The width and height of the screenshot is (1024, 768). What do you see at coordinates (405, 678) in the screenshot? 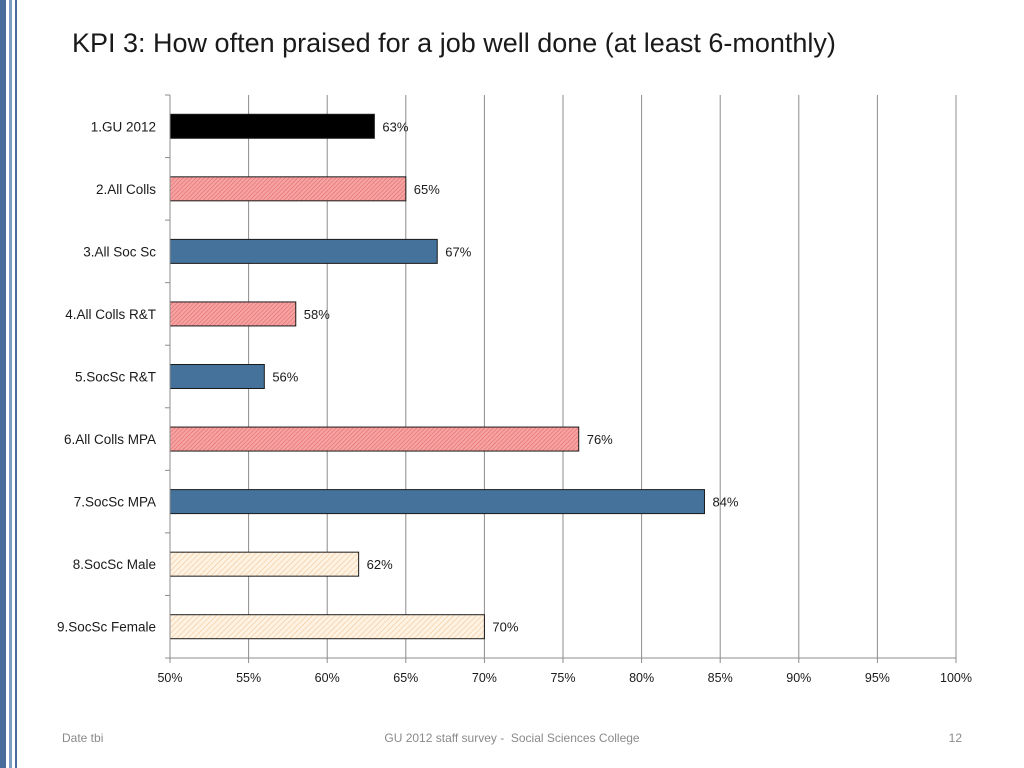
I see `x-tick-label-65: 65%` at bounding box center [405, 678].